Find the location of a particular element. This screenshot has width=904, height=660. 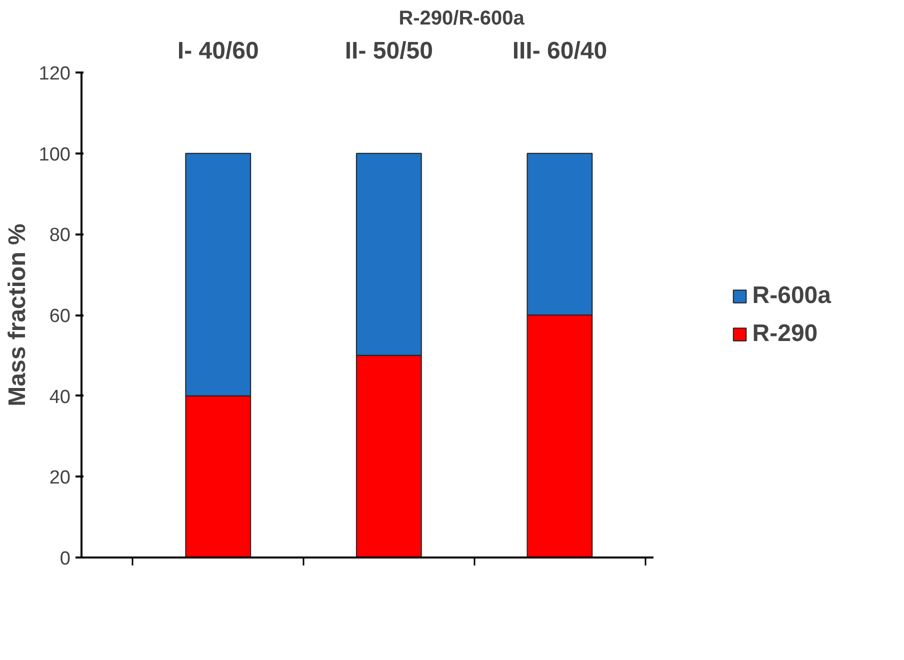

y-tick-label: 20 is located at coordinates (60, 478).